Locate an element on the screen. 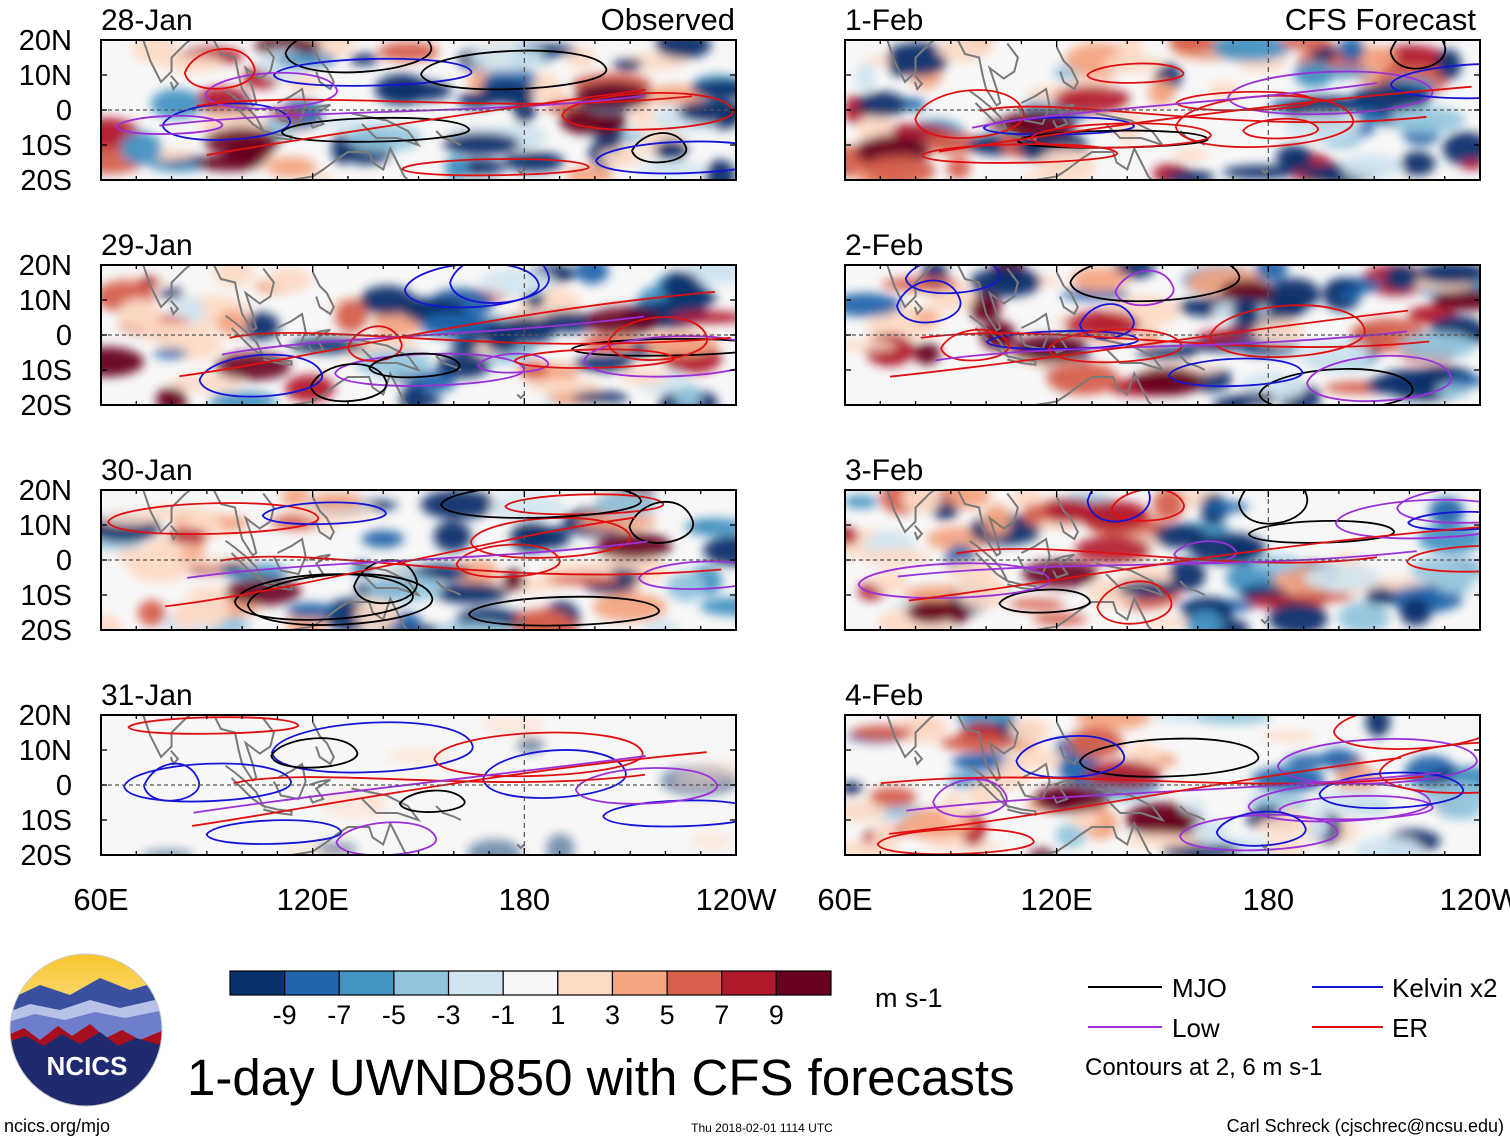  panel-date: 29-Jan is located at coordinates (147, 245).